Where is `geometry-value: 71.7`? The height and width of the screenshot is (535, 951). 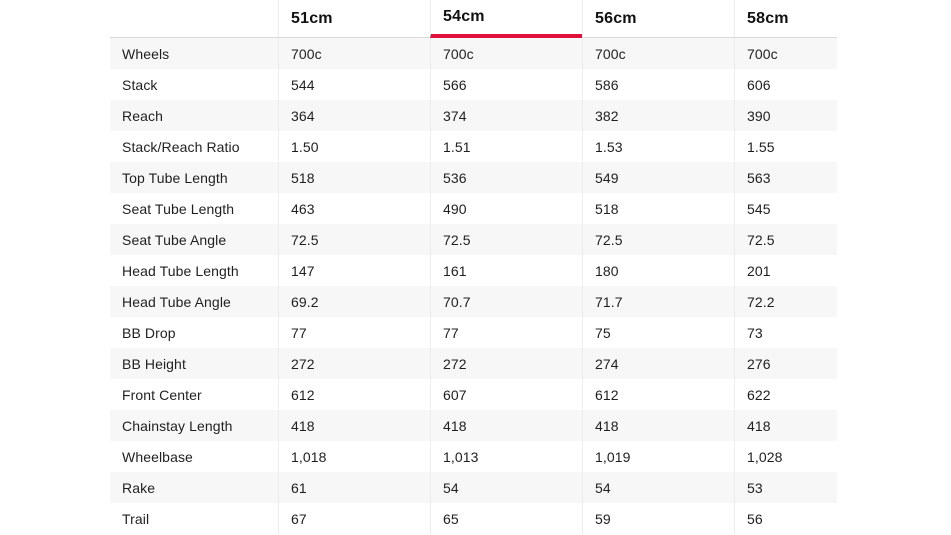
geometry-value: 71.7 is located at coordinates (658, 301).